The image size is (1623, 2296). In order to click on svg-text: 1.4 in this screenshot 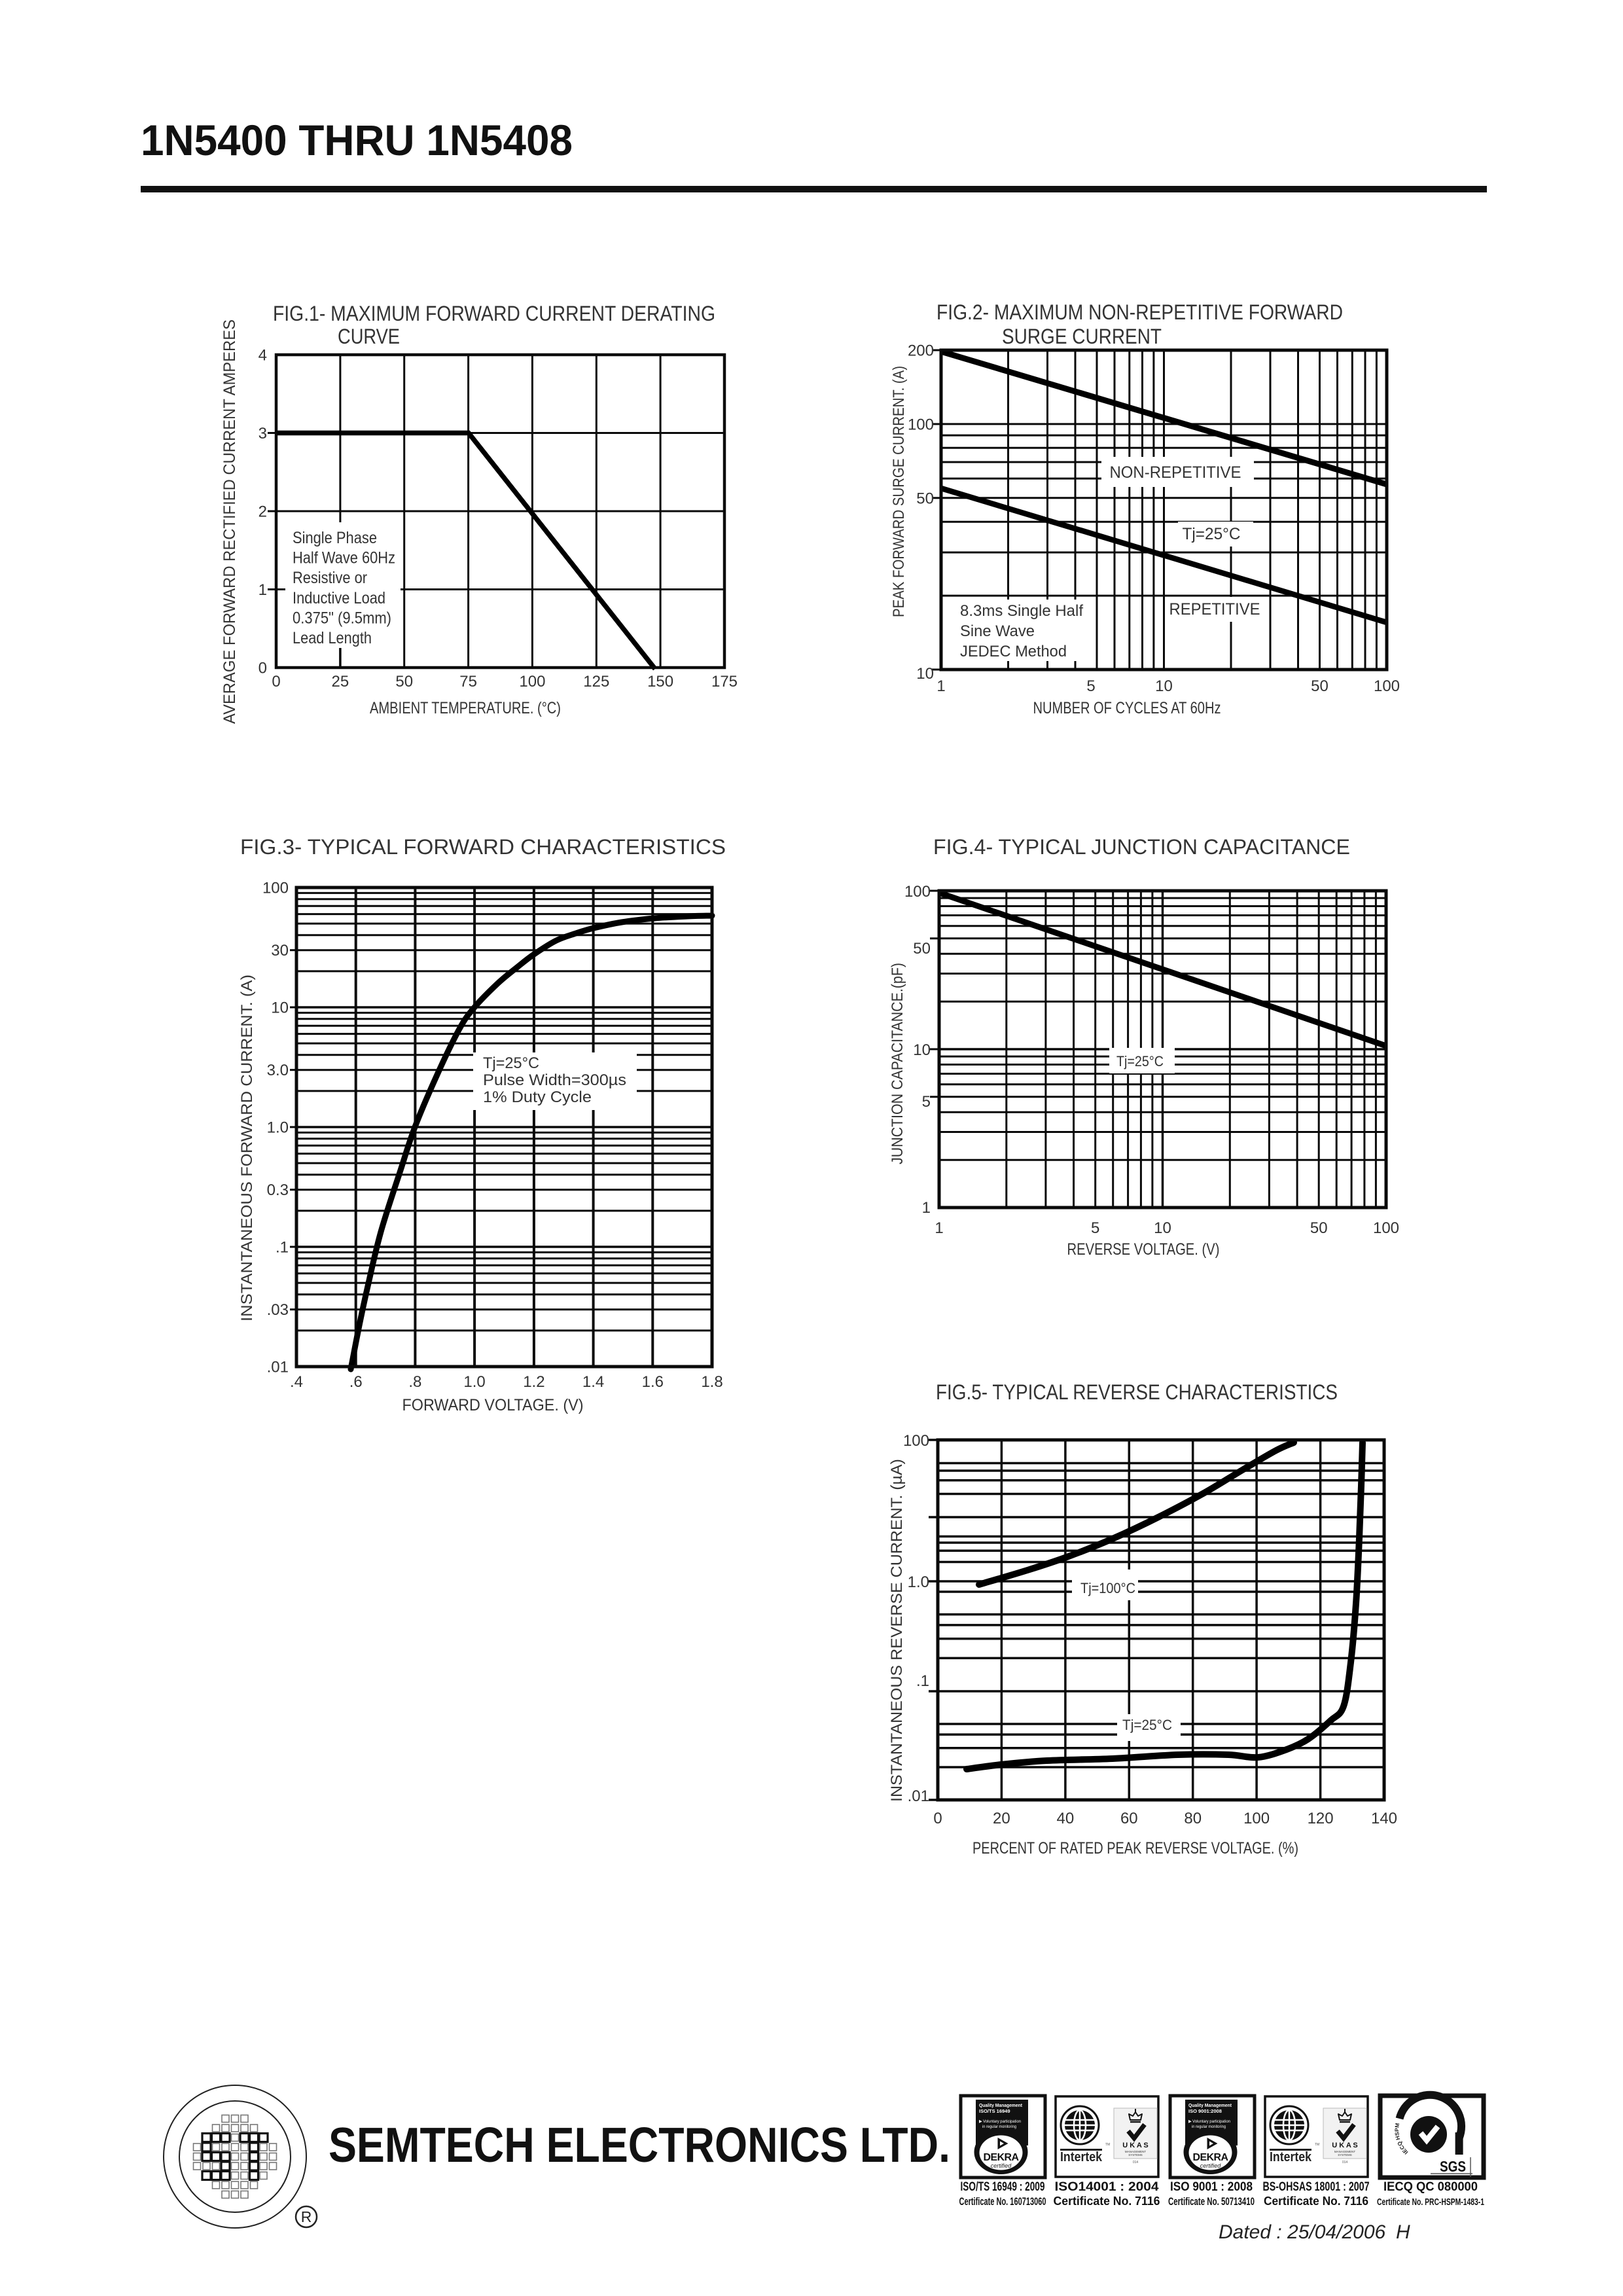, I will do `click(593, 1382)`.